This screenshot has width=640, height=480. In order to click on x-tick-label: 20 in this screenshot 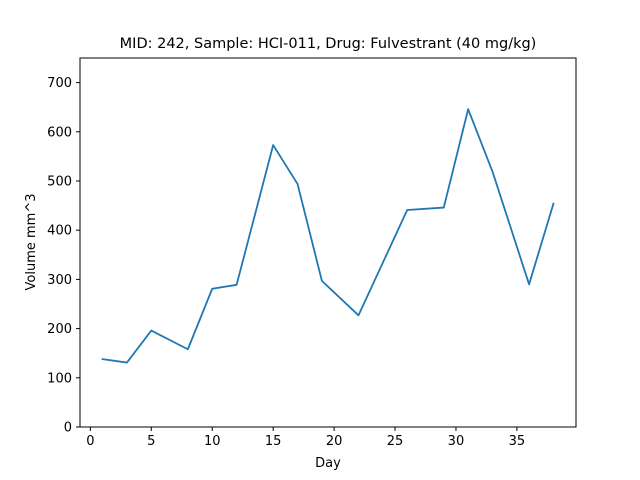, I will do `click(334, 441)`.